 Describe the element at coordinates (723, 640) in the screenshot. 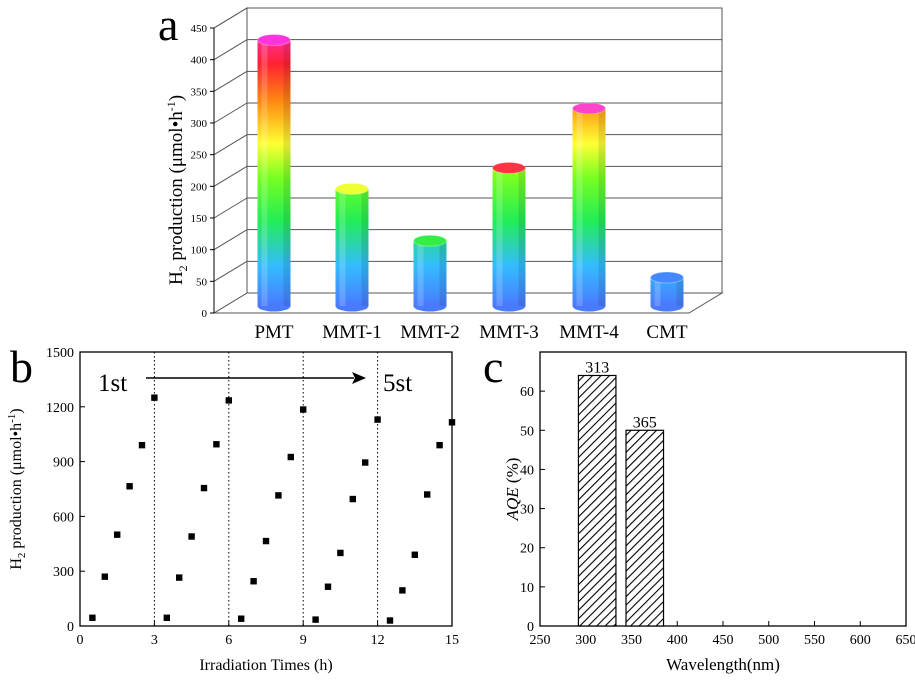

I see `panel-c-x-tick-label: 450` at that location.